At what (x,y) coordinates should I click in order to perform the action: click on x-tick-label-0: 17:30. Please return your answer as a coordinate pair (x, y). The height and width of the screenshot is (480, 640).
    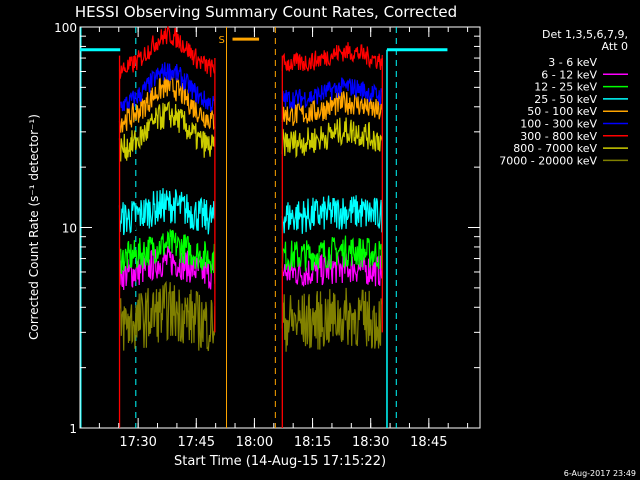
    Looking at the image, I should click on (137, 442).